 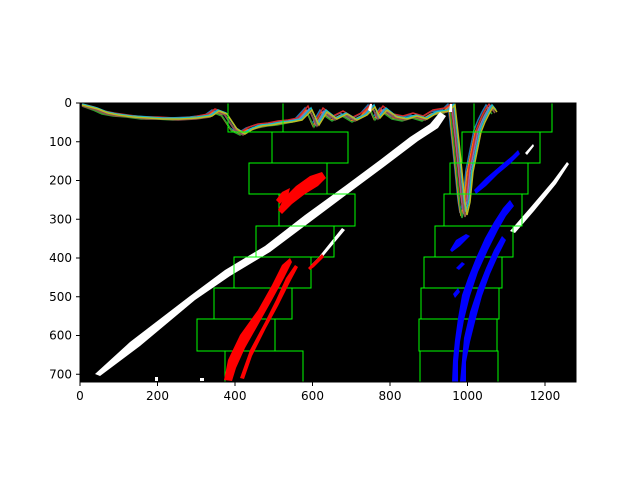 I want to click on x-tick-label: 800, so click(x=390, y=396).